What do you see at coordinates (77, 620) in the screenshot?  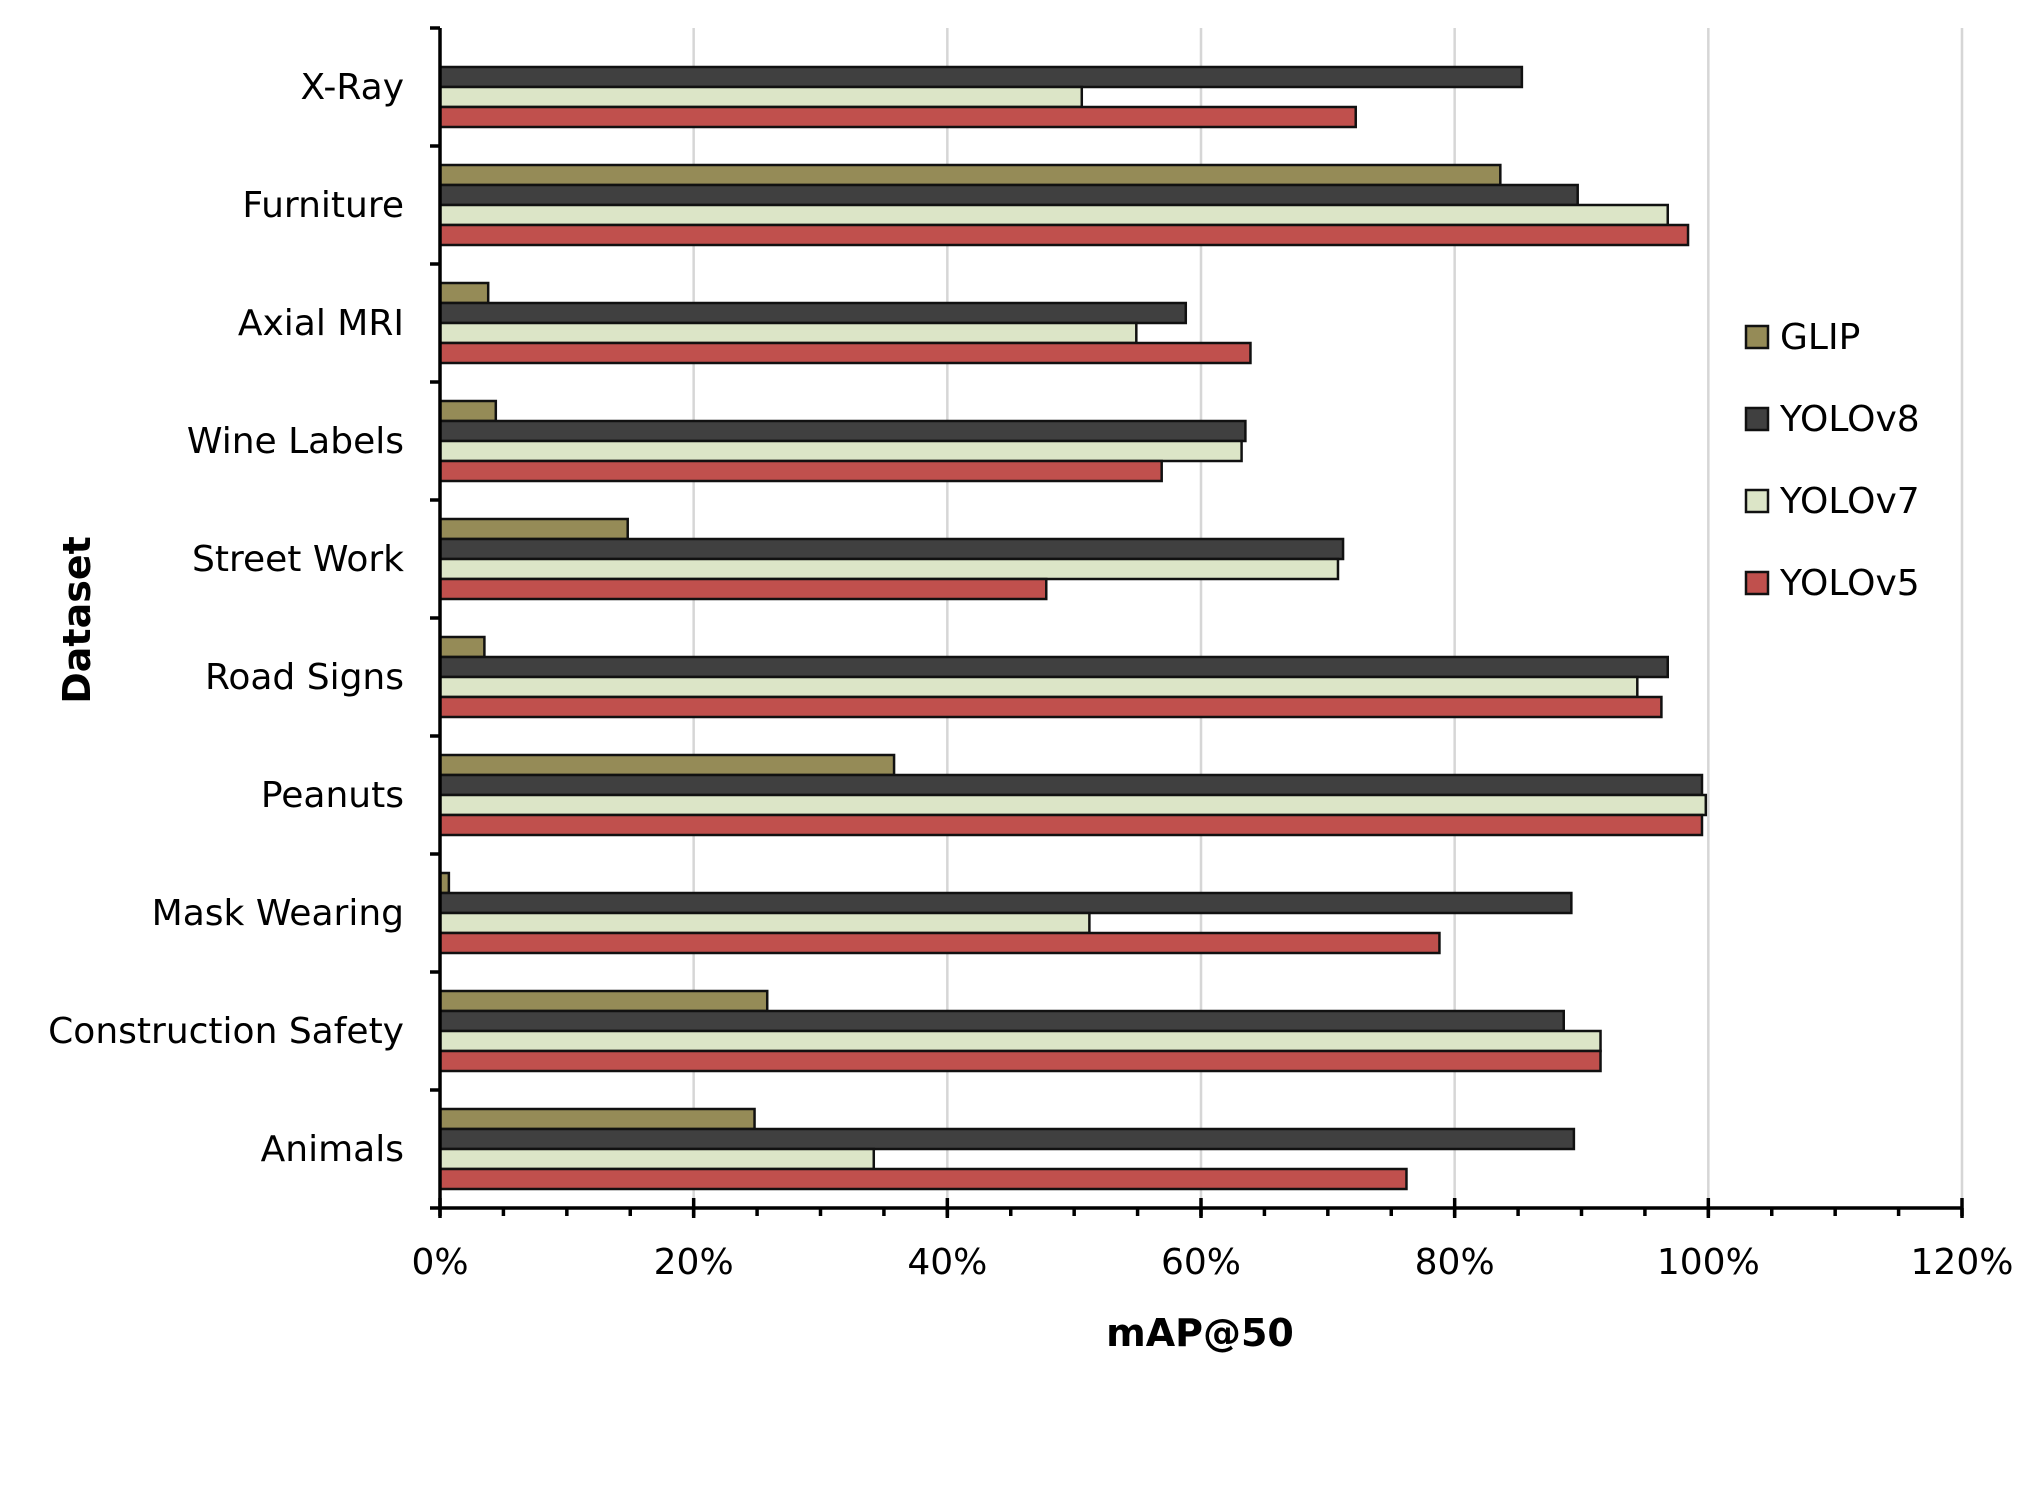 I see `y-axis-title: Dataset` at bounding box center [77, 620].